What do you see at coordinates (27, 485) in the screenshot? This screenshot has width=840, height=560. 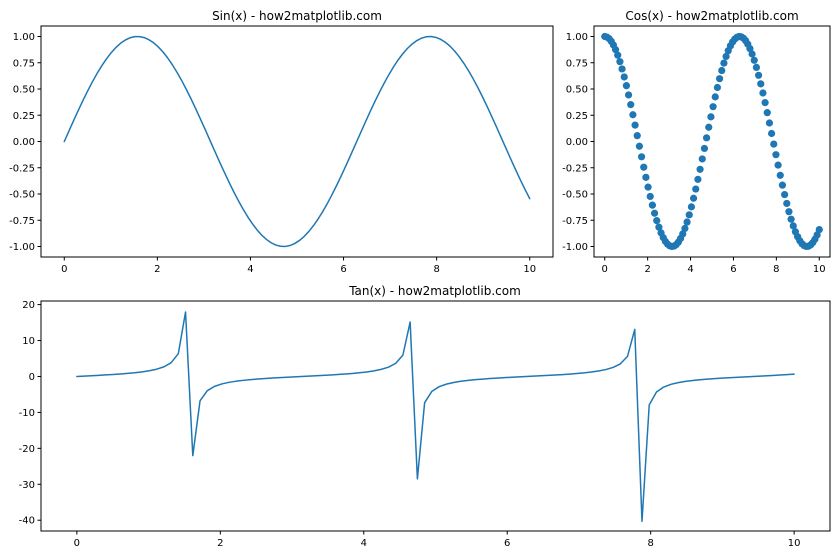 I see `tan-y-tick-label: -30` at bounding box center [27, 485].